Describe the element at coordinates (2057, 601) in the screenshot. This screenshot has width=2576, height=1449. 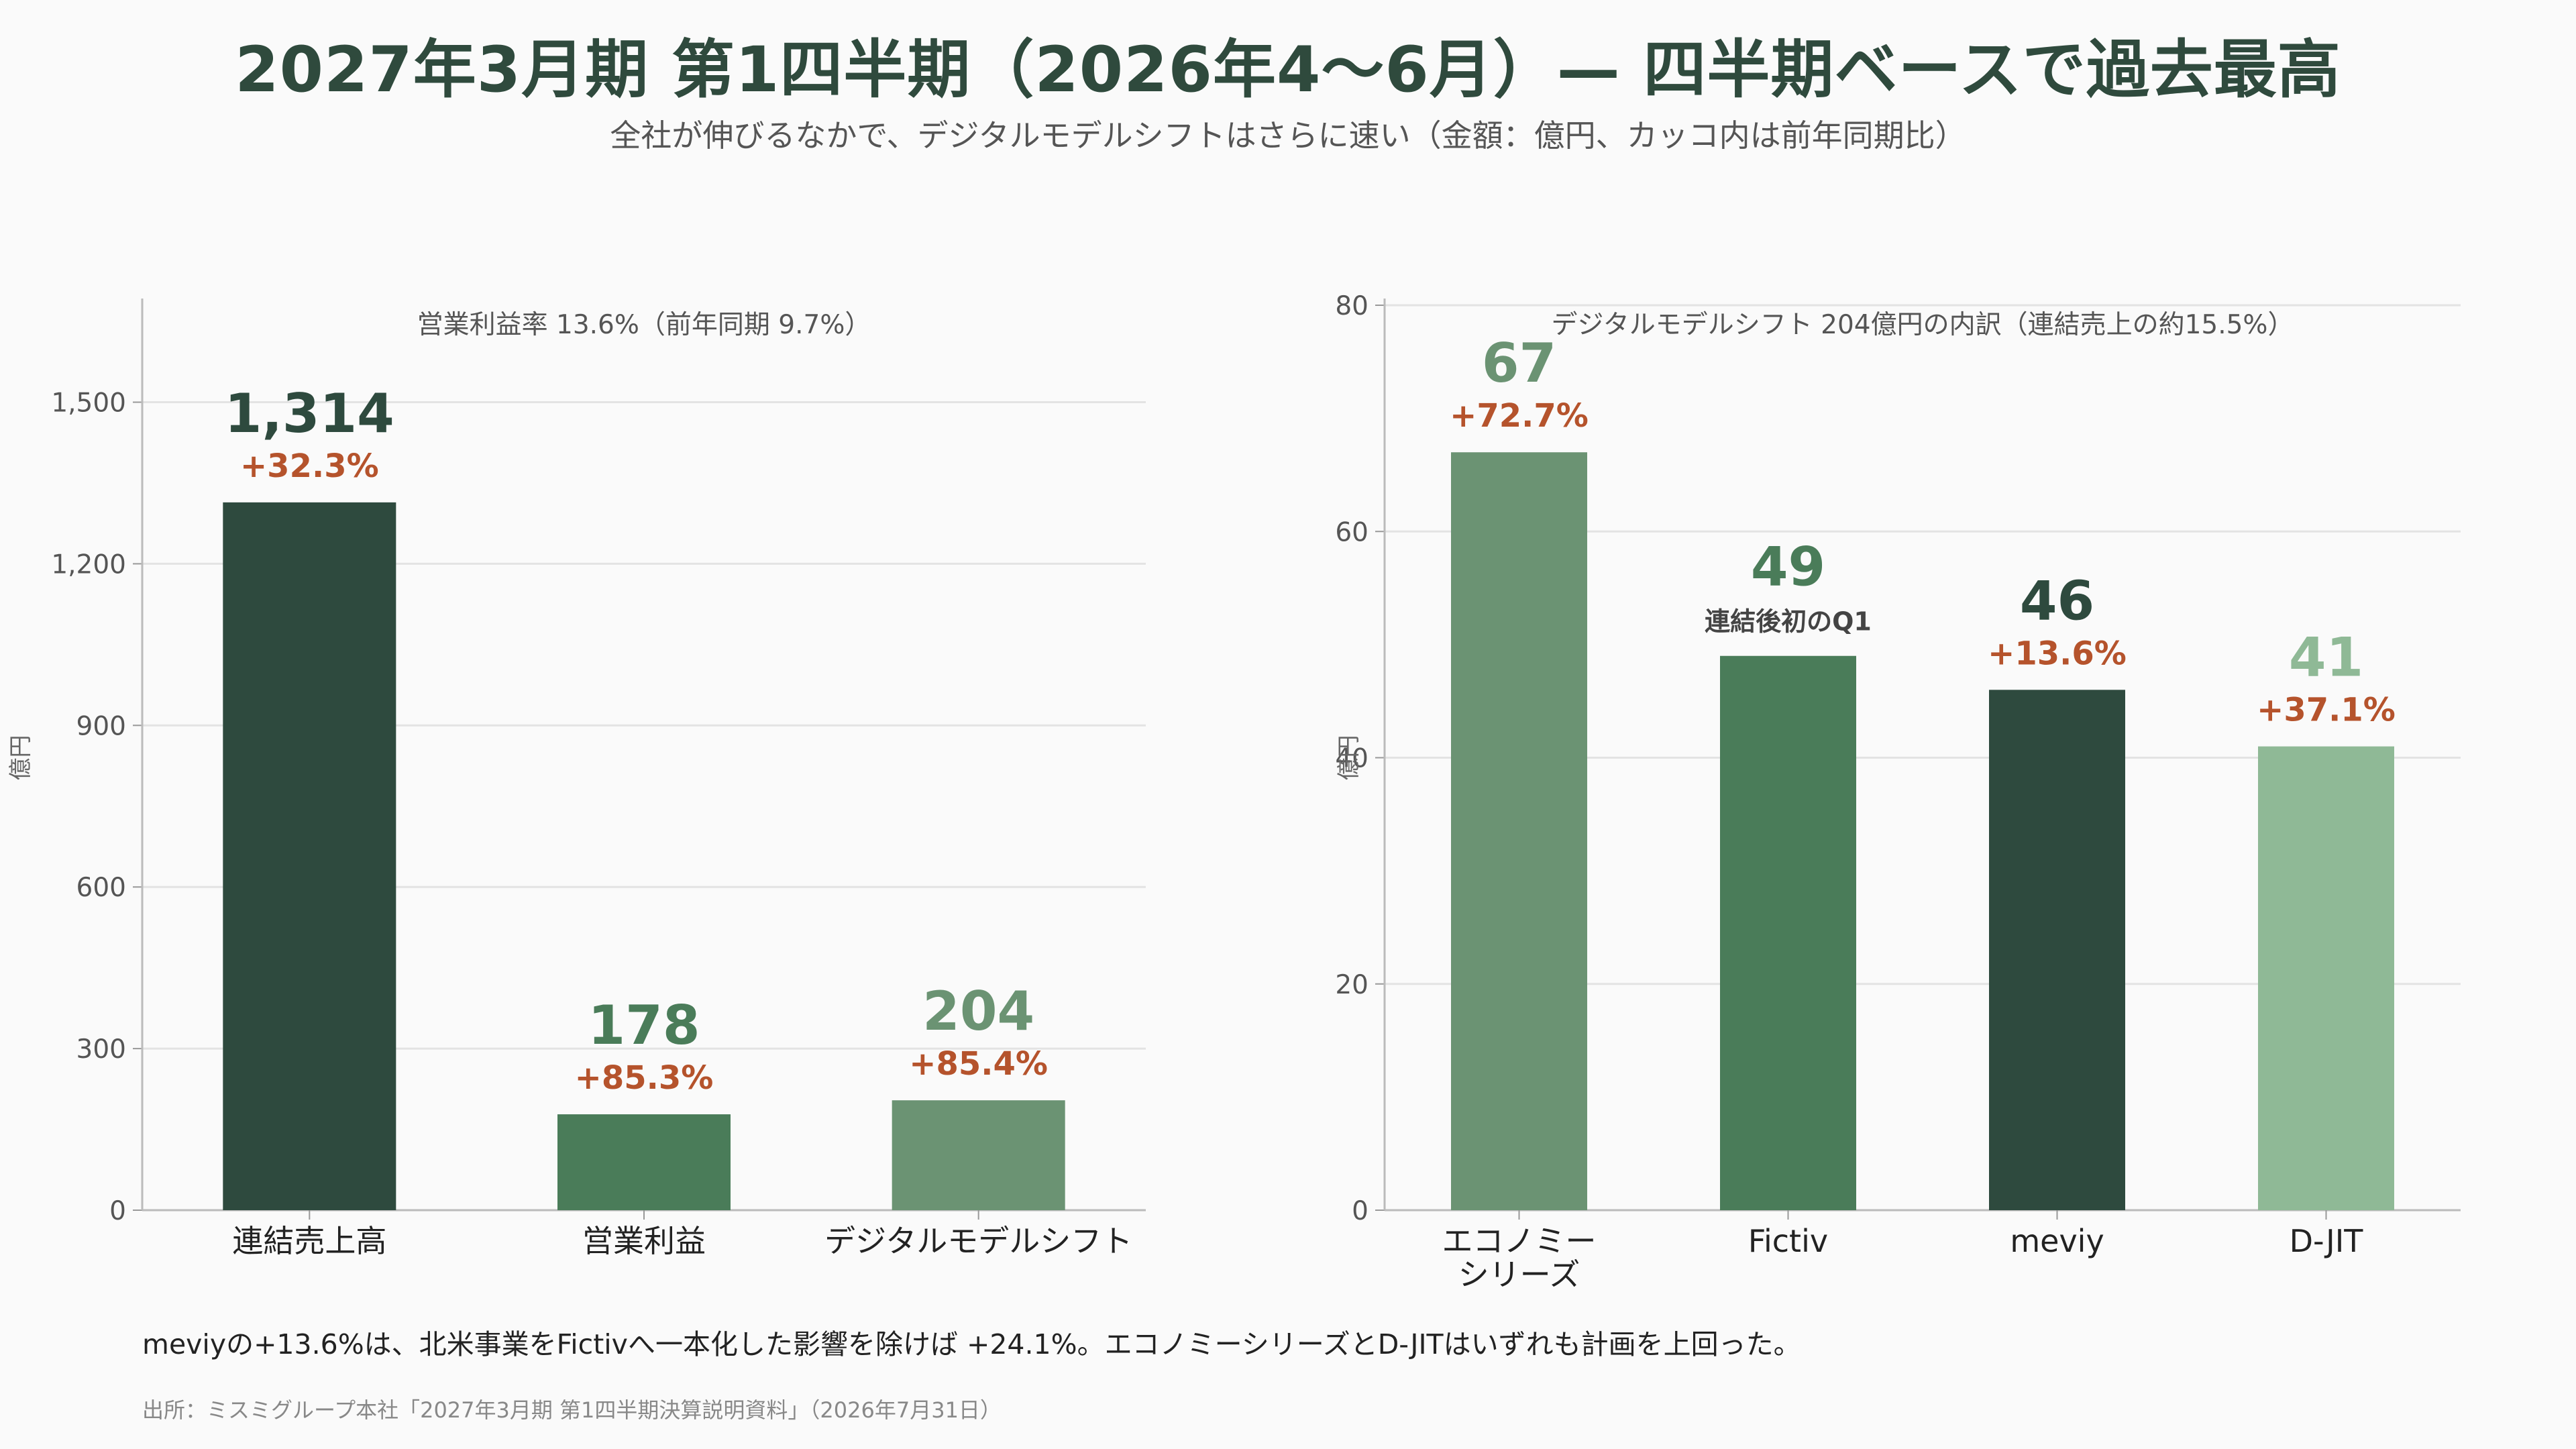
I see `value-label: 46` at that location.